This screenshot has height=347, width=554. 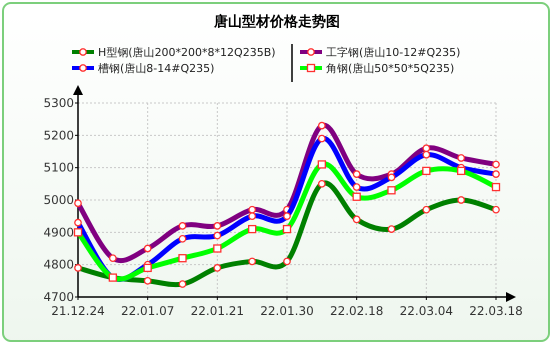 What do you see at coordinates (217, 311) in the screenshot?
I see `x-tick-label: 22.01.21` at bounding box center [217, 311].